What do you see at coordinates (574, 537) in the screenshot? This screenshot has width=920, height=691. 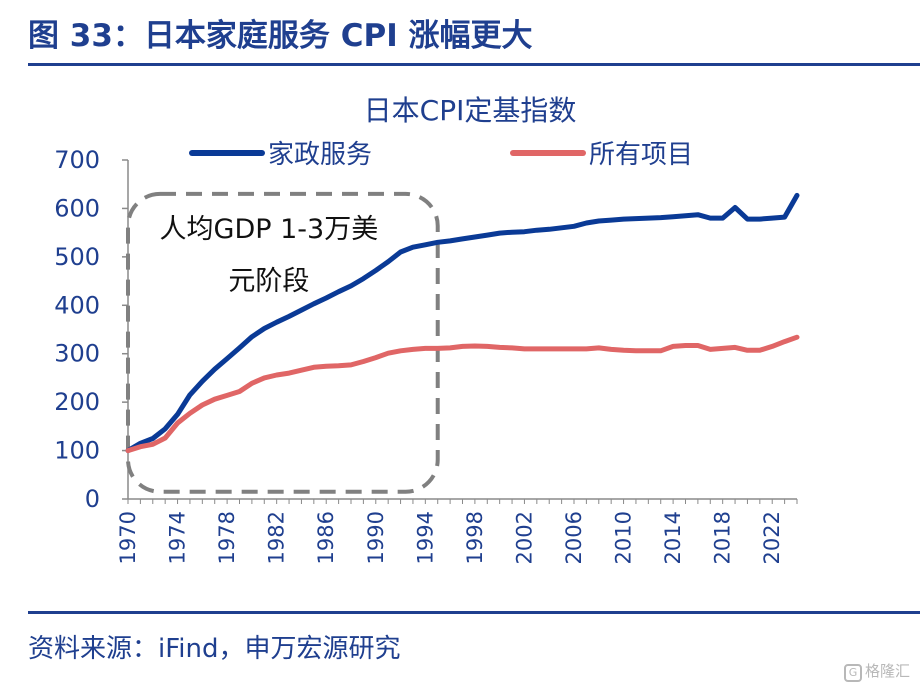 I see `x-tick-label: 2006` at bounding box center [574, 537].